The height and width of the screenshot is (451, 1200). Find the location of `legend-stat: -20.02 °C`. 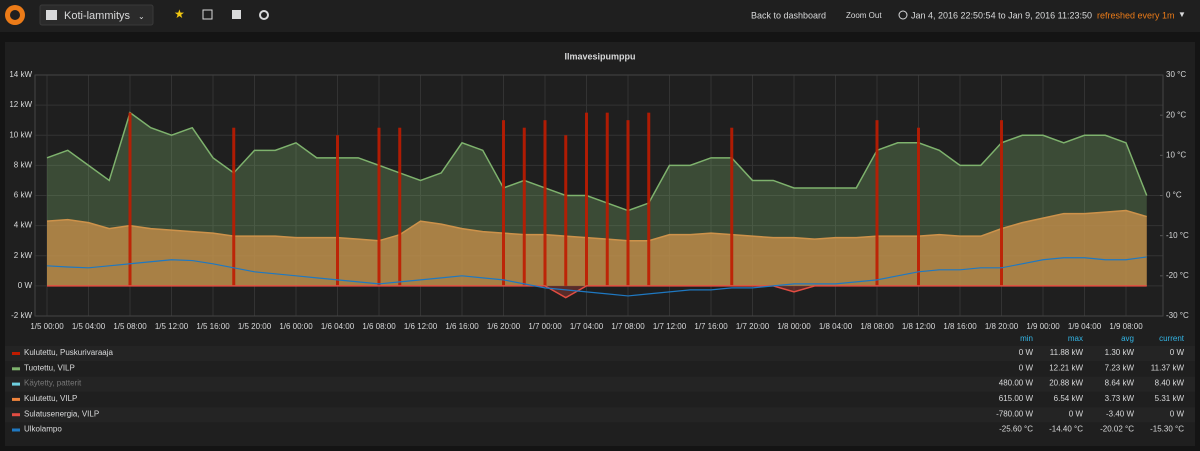

legend-stat: -20.02 °C is located at coordinates (1117, 429).